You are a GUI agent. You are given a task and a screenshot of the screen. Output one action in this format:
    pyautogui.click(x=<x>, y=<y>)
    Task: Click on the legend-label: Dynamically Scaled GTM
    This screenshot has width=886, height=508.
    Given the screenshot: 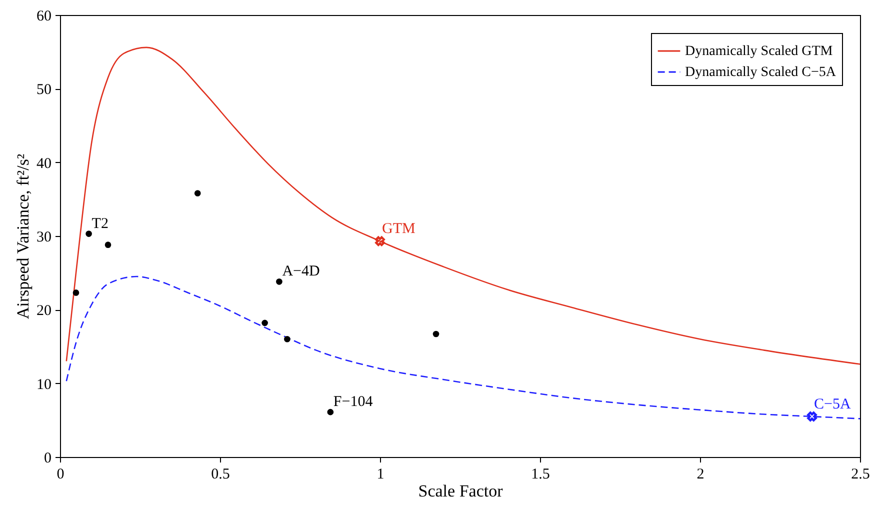 What is the action you would take?
    pyautogui.click(x=759, y=51)
    